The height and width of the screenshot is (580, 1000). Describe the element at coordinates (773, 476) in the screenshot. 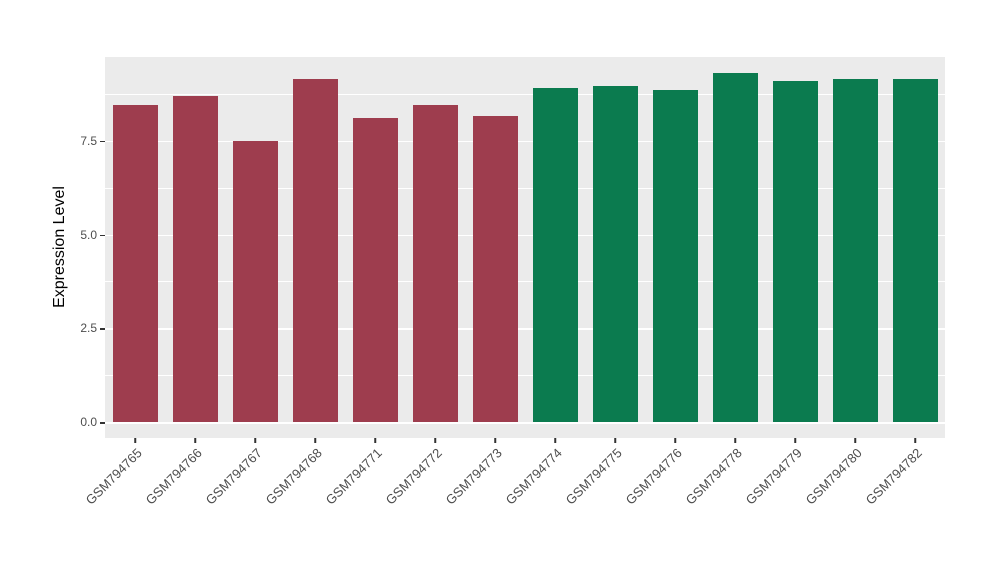

I see `x-tick-label: GSM794779` at that location.